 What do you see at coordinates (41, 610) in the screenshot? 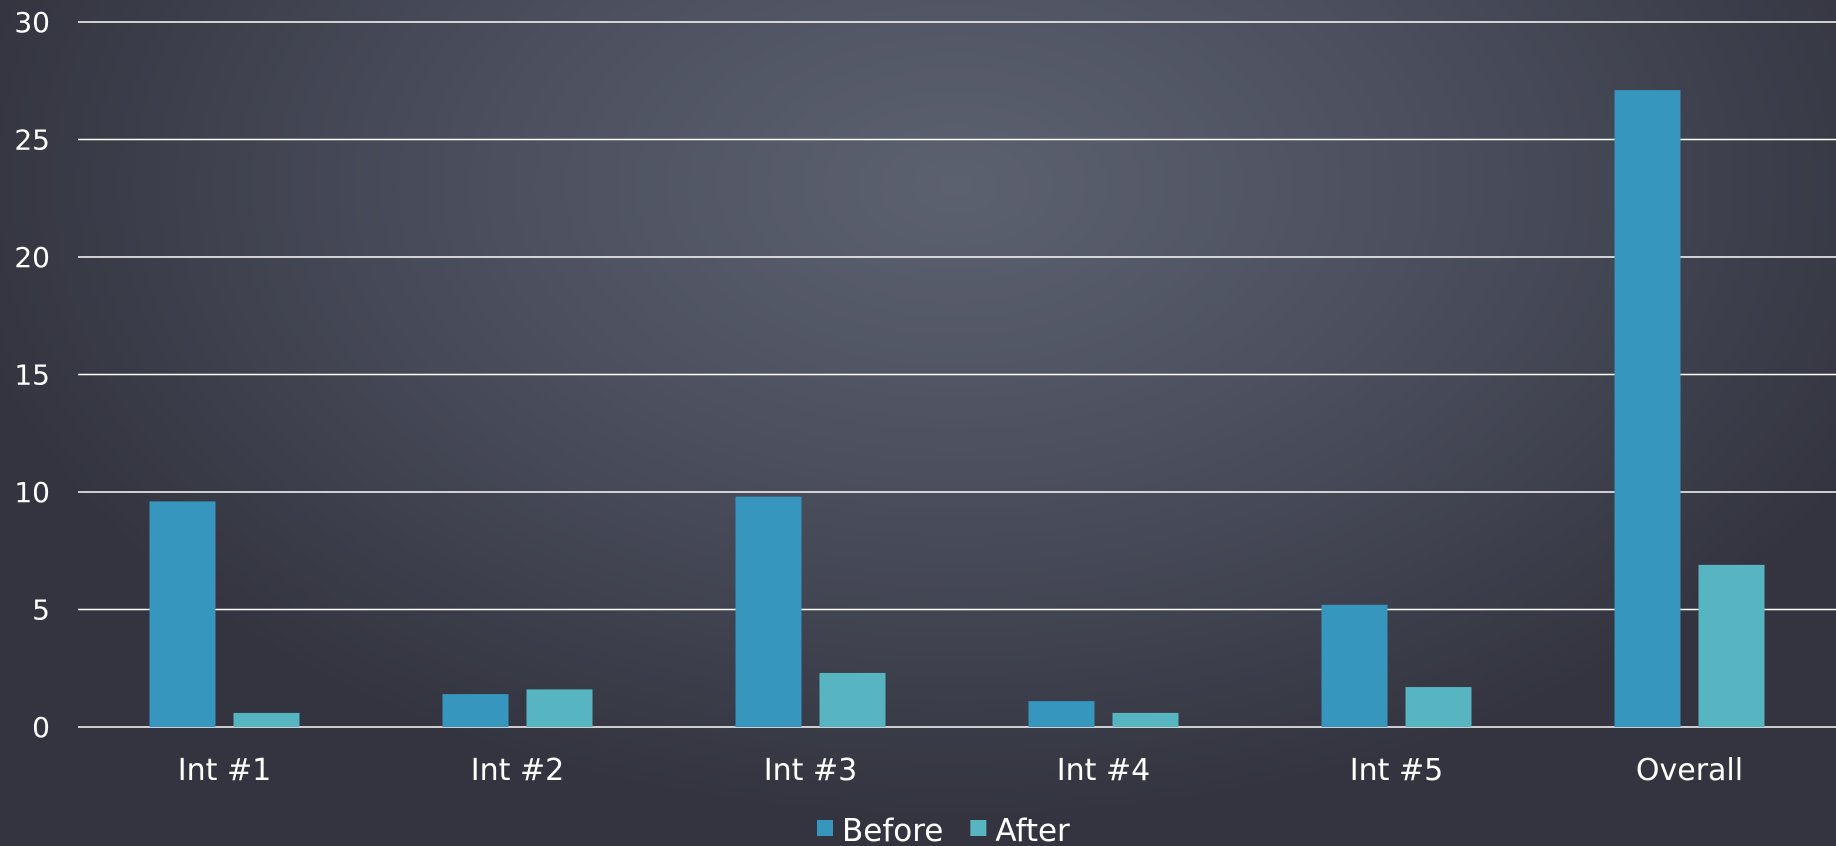
I see `y-tick-label: 5` at bounding box center [41, 610].